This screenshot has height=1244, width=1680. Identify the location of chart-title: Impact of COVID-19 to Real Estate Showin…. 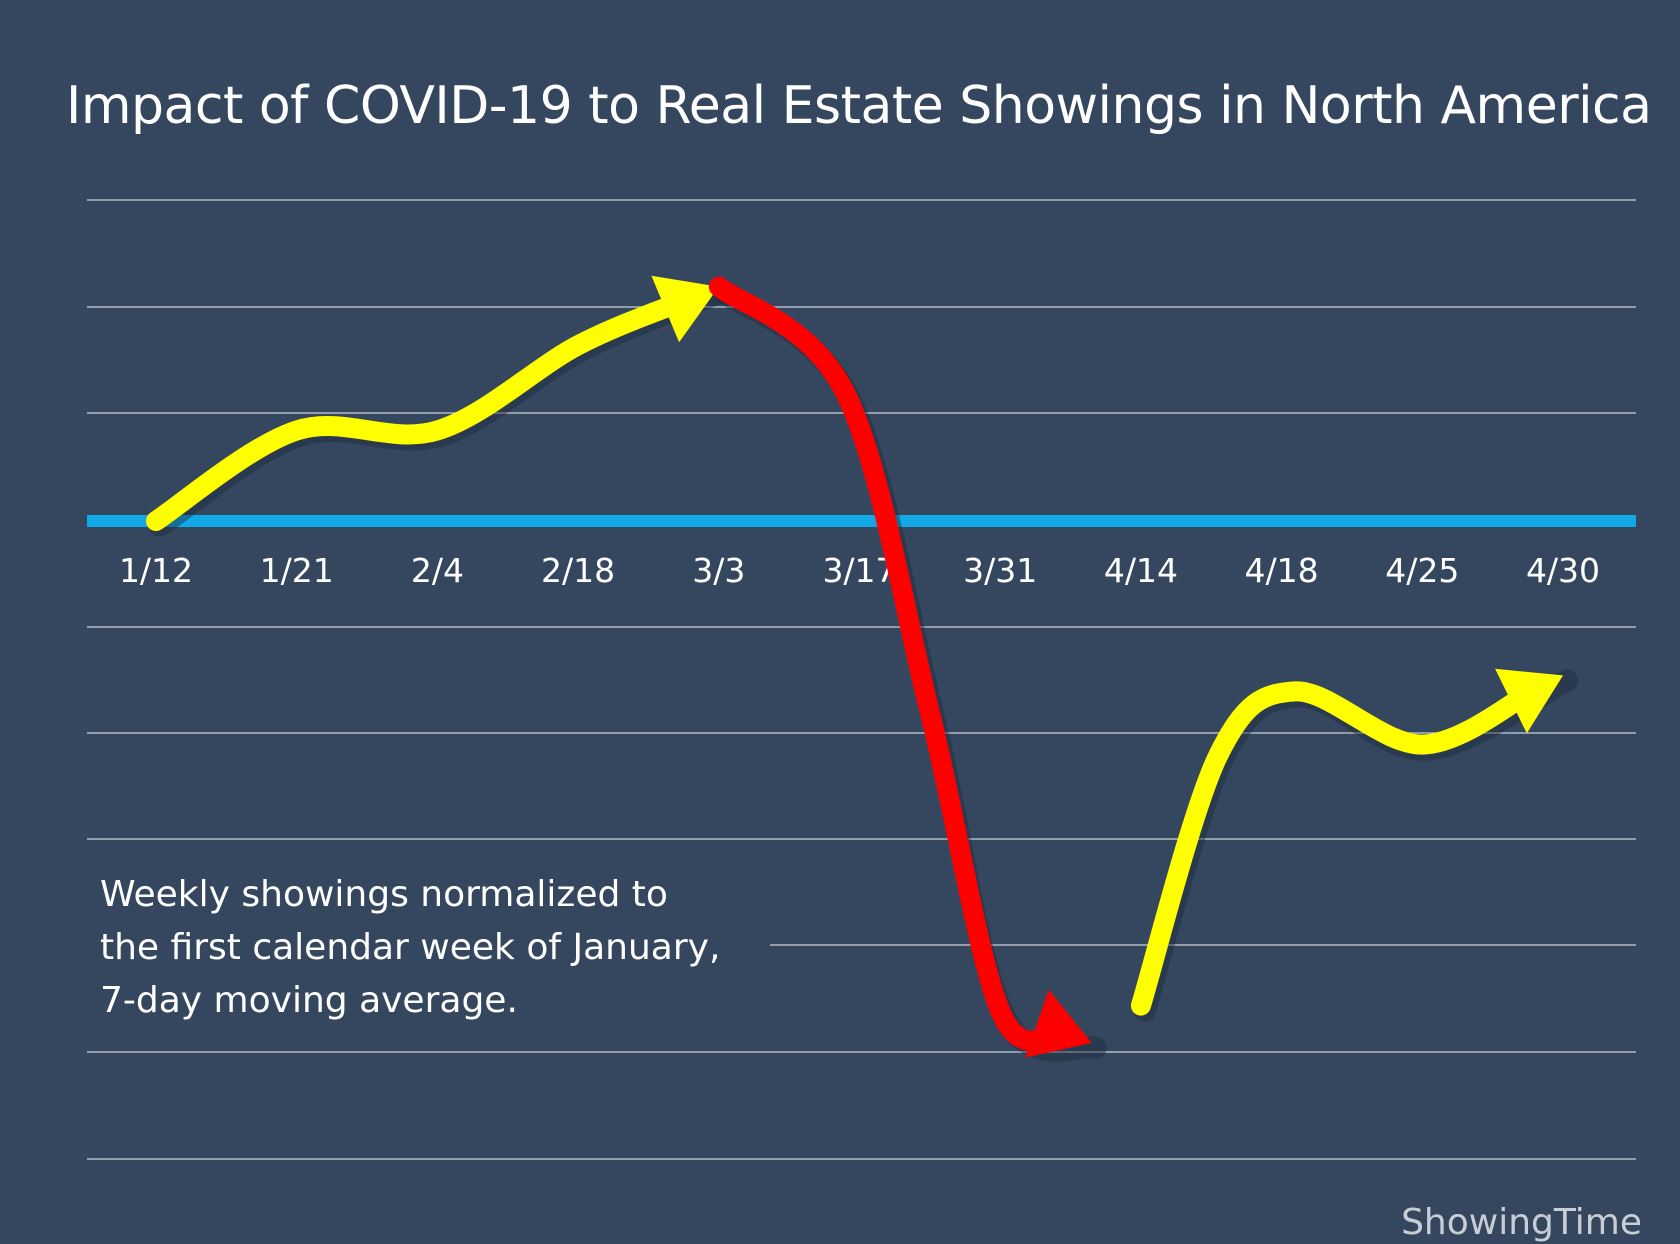
(859, 106).